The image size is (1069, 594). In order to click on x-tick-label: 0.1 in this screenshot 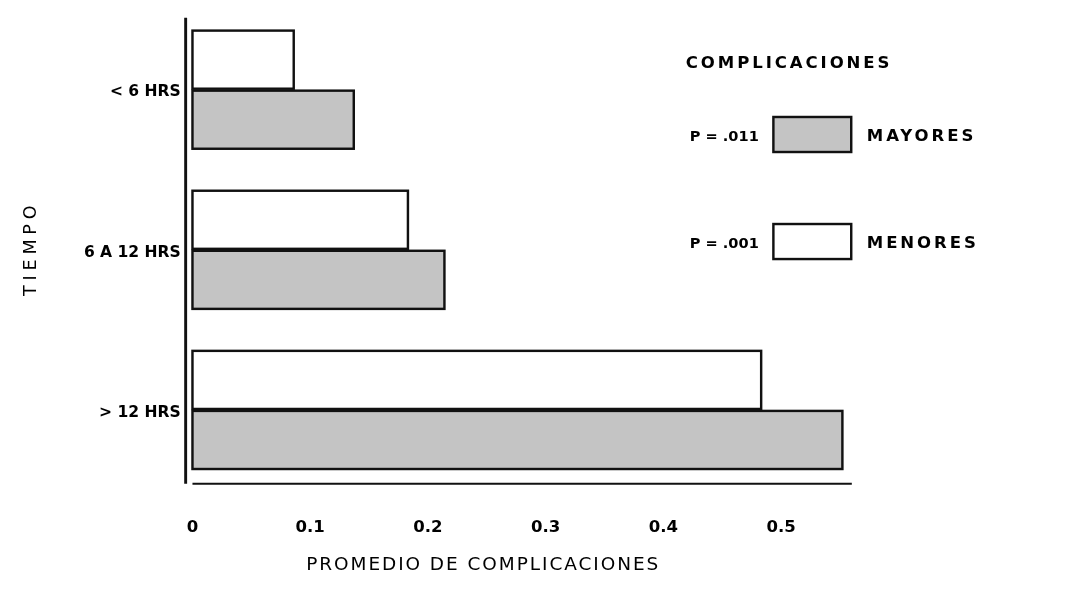, I will do `click(310, 527)`.